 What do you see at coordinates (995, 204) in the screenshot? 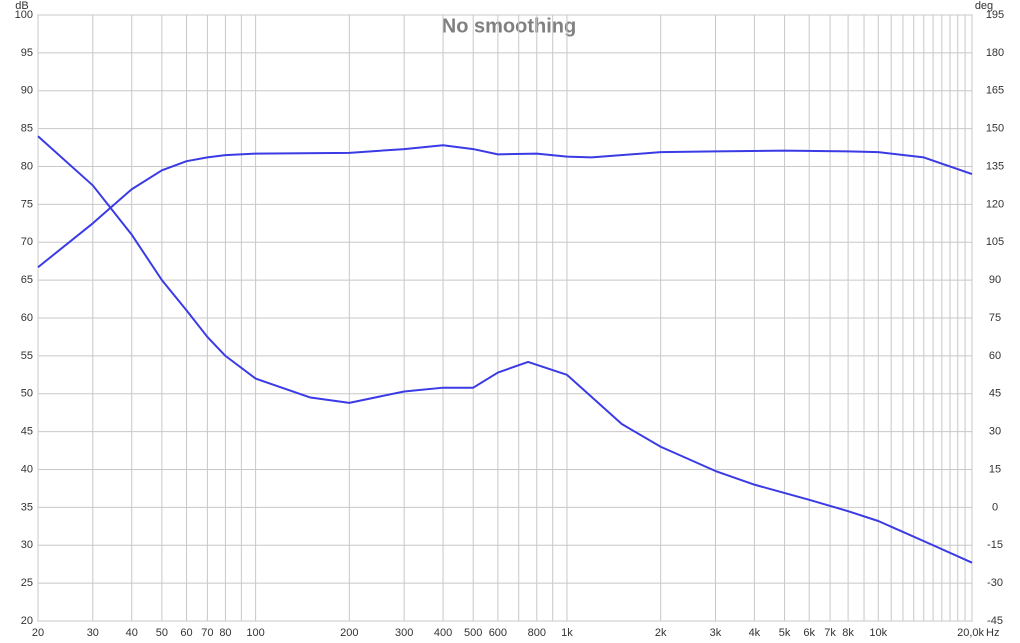
I see `y2-tick-label: 120` at bounding box center [995, 204].